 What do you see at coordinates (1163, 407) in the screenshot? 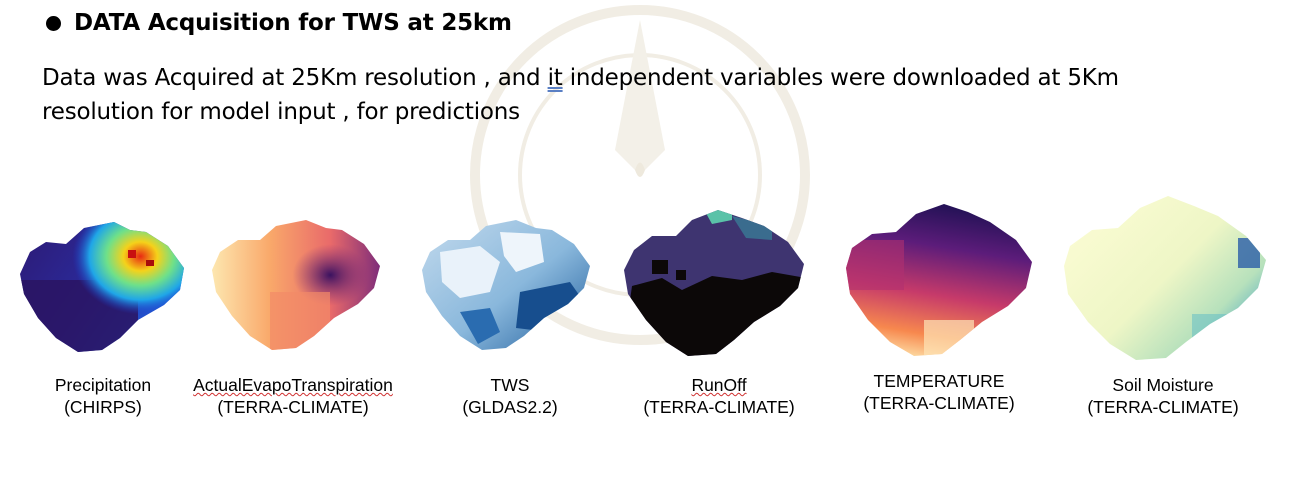
I see `soil-moisture-source: (TERRA-CLIMATE)` at bounding box center [1163, 407].